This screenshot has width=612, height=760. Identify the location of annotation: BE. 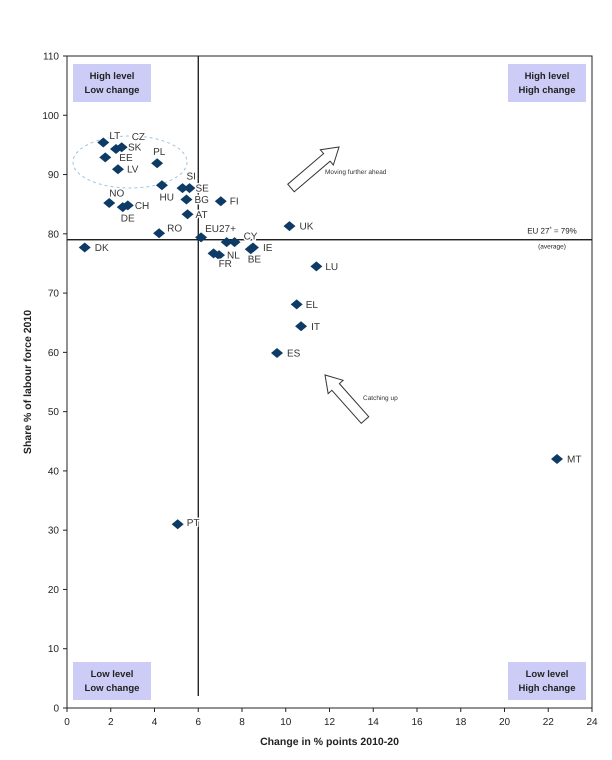
(255, 260).